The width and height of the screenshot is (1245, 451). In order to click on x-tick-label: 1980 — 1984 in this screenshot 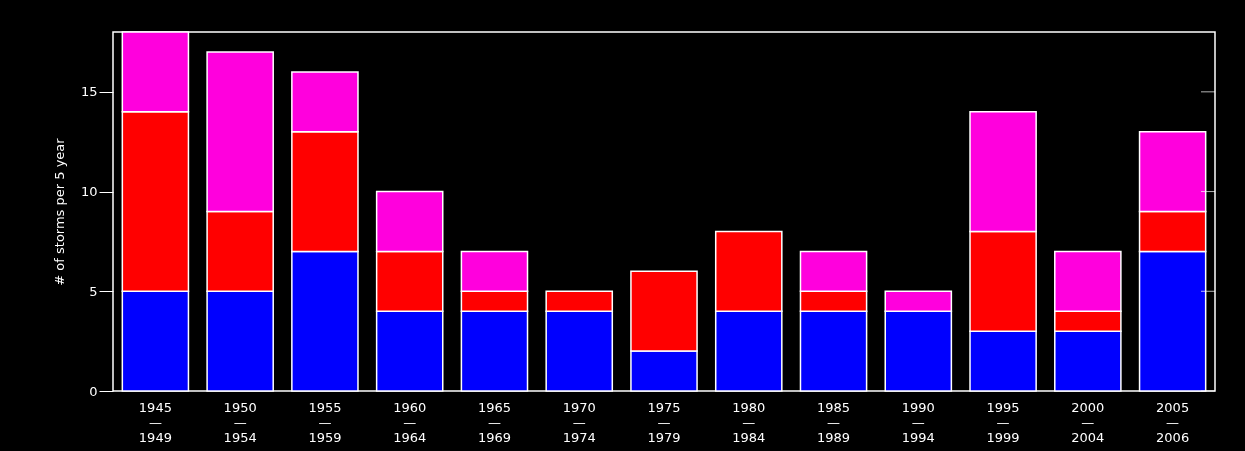, I will do `click(749, 422)`.